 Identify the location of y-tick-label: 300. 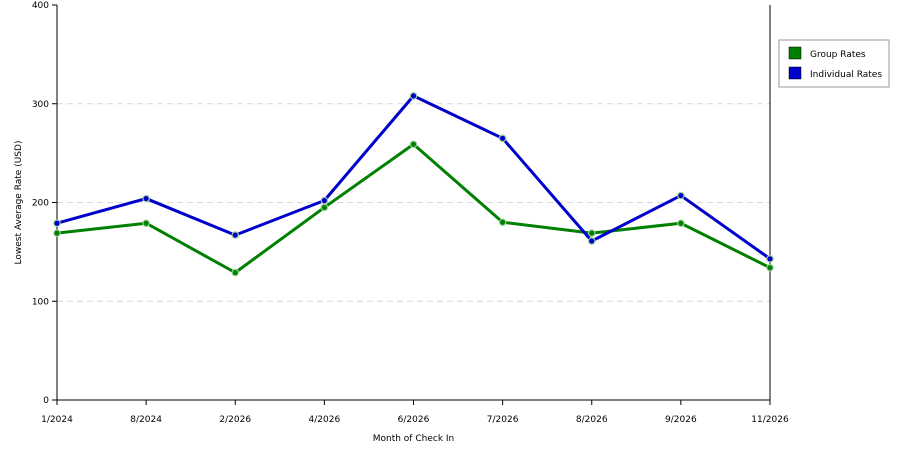
(40, 105).